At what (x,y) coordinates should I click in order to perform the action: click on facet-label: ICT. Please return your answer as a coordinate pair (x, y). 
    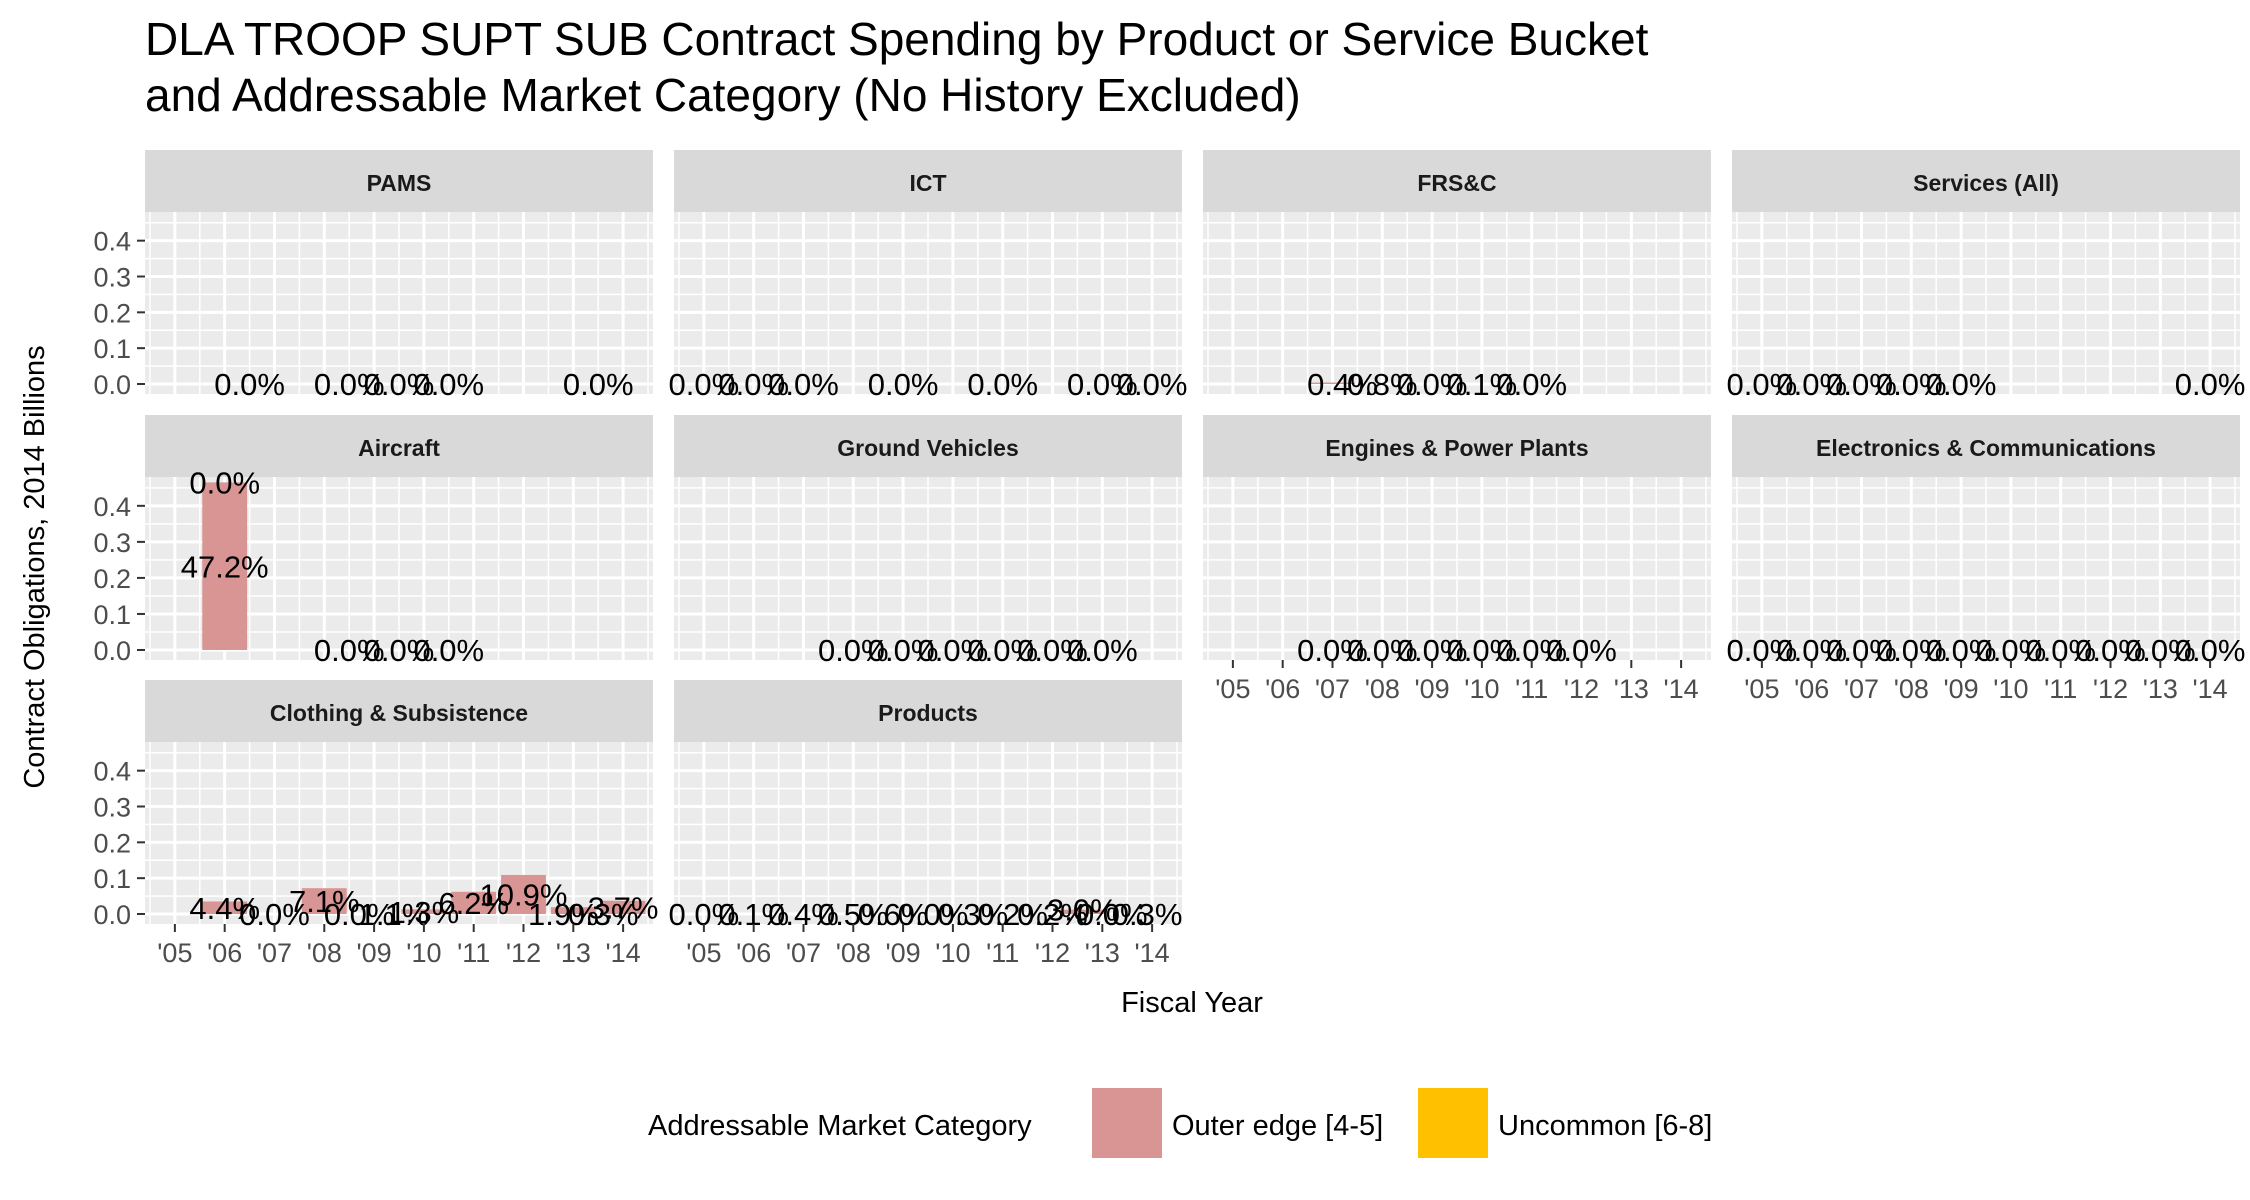
    Looking at the image, I should click on (927, 183).